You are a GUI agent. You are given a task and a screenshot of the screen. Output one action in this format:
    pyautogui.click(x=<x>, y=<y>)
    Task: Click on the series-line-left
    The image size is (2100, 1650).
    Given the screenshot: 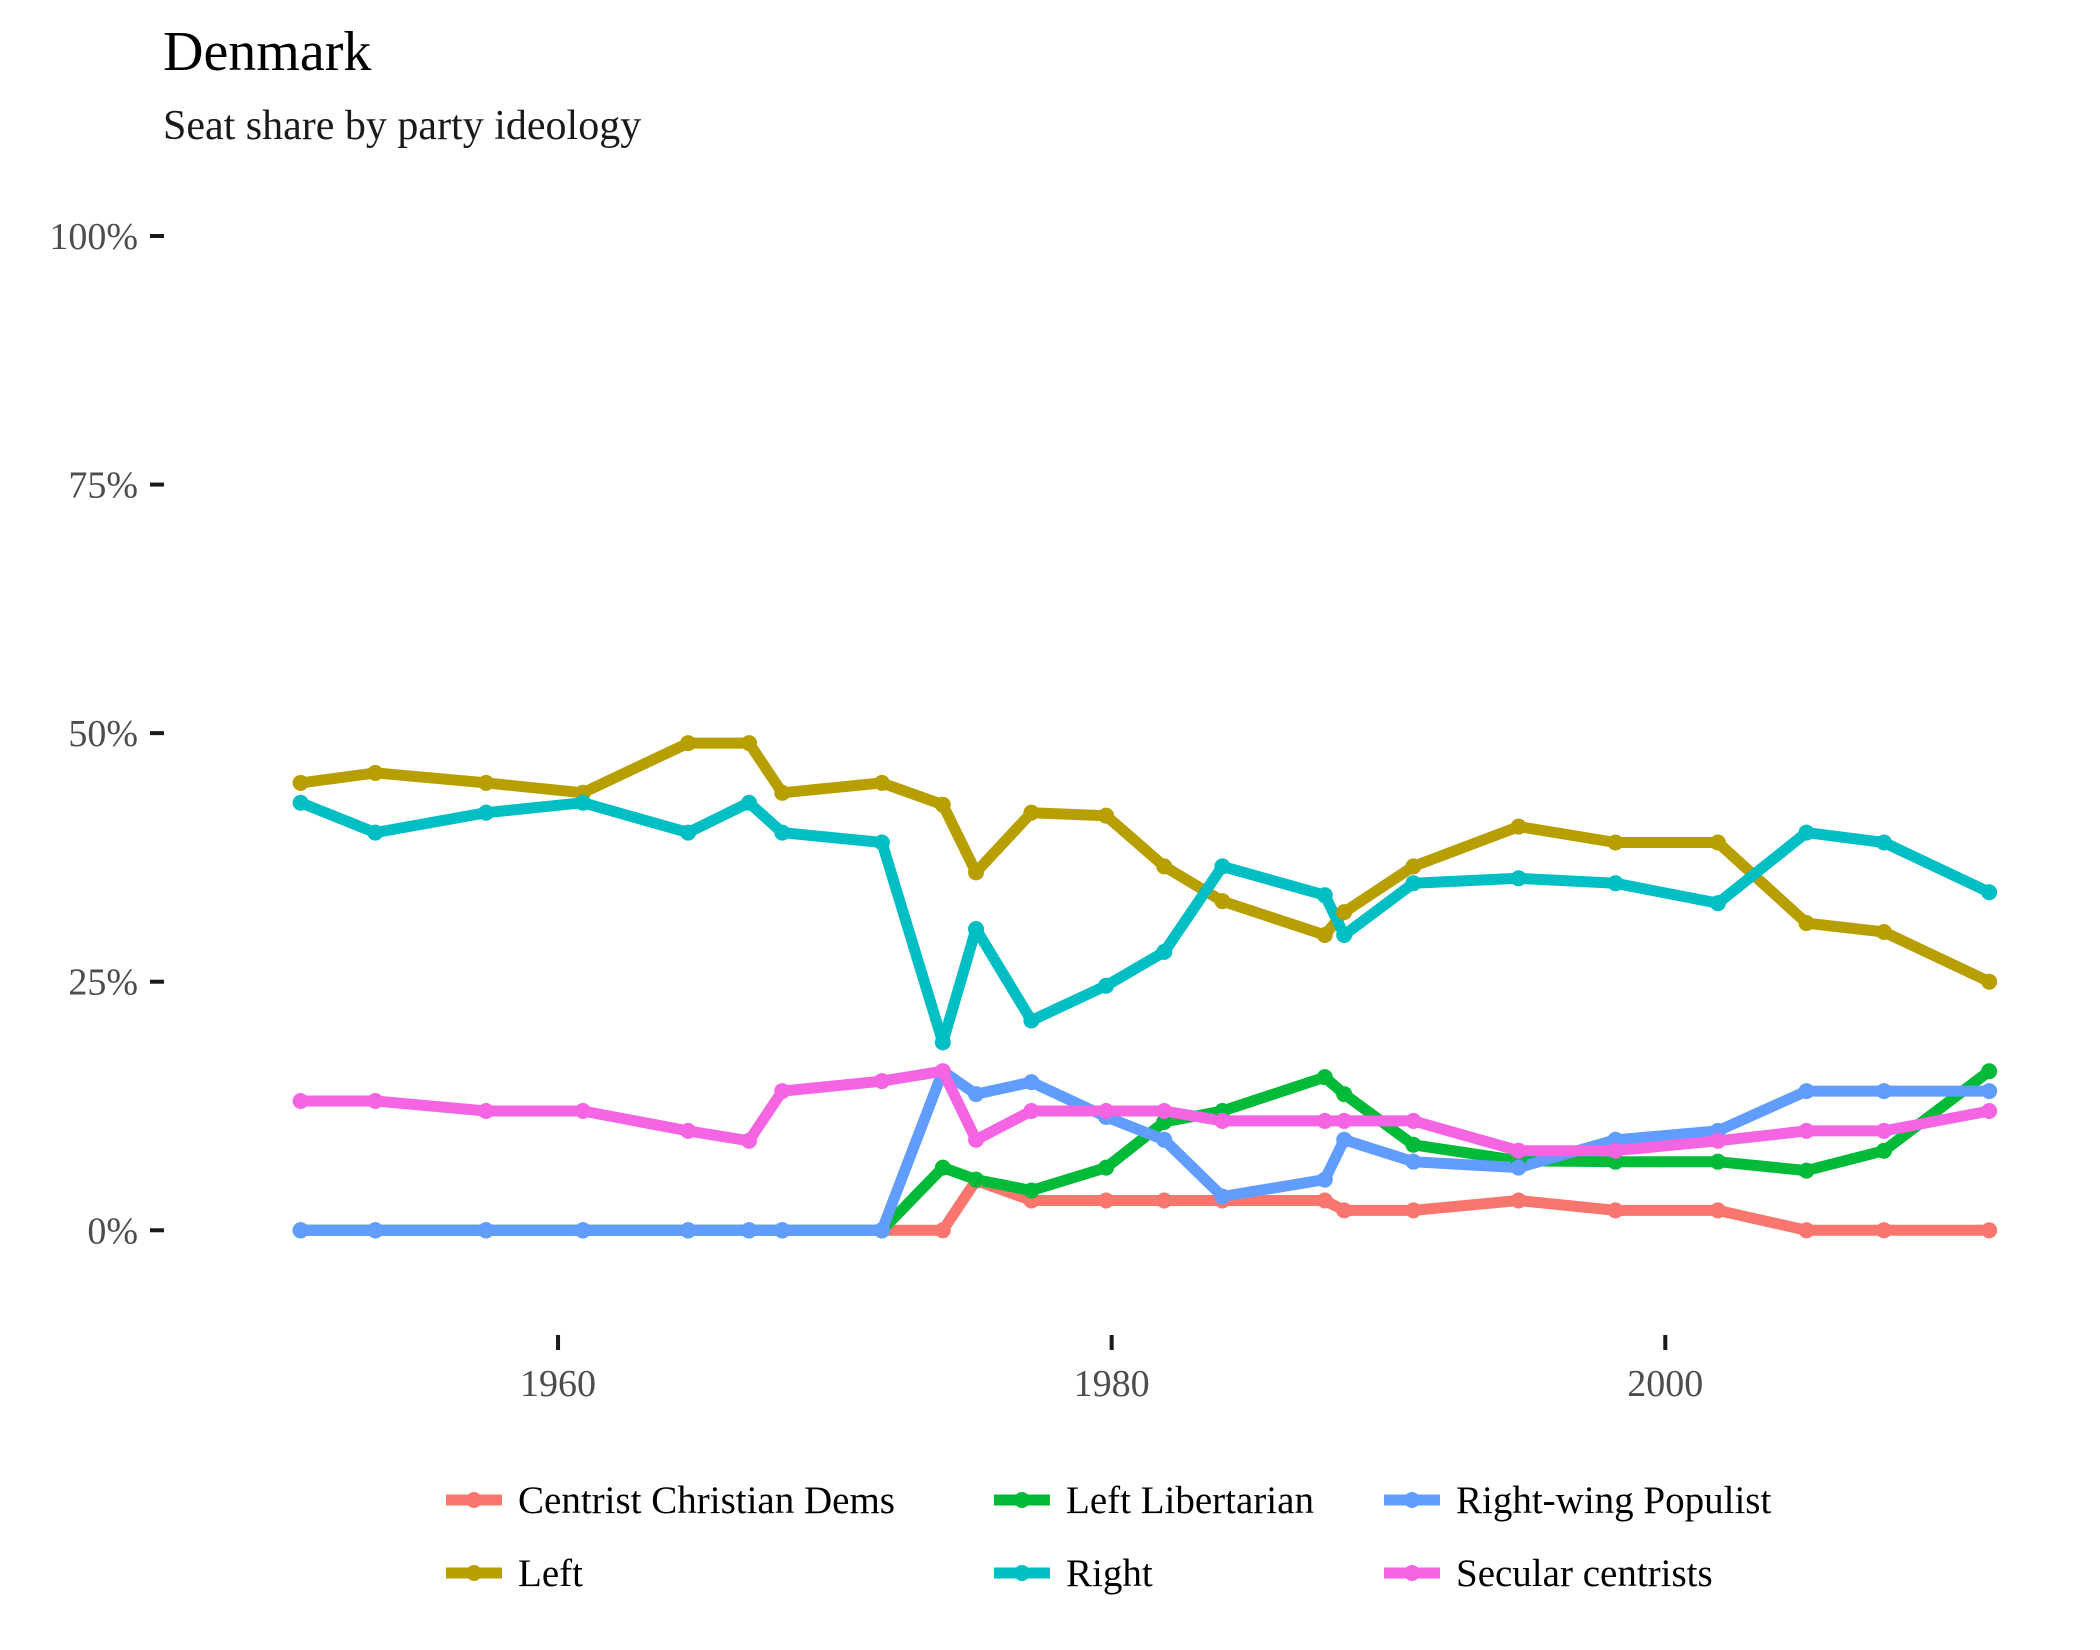 What is the action you would take?
    pyautogui.click(x=1145, y=862)
    